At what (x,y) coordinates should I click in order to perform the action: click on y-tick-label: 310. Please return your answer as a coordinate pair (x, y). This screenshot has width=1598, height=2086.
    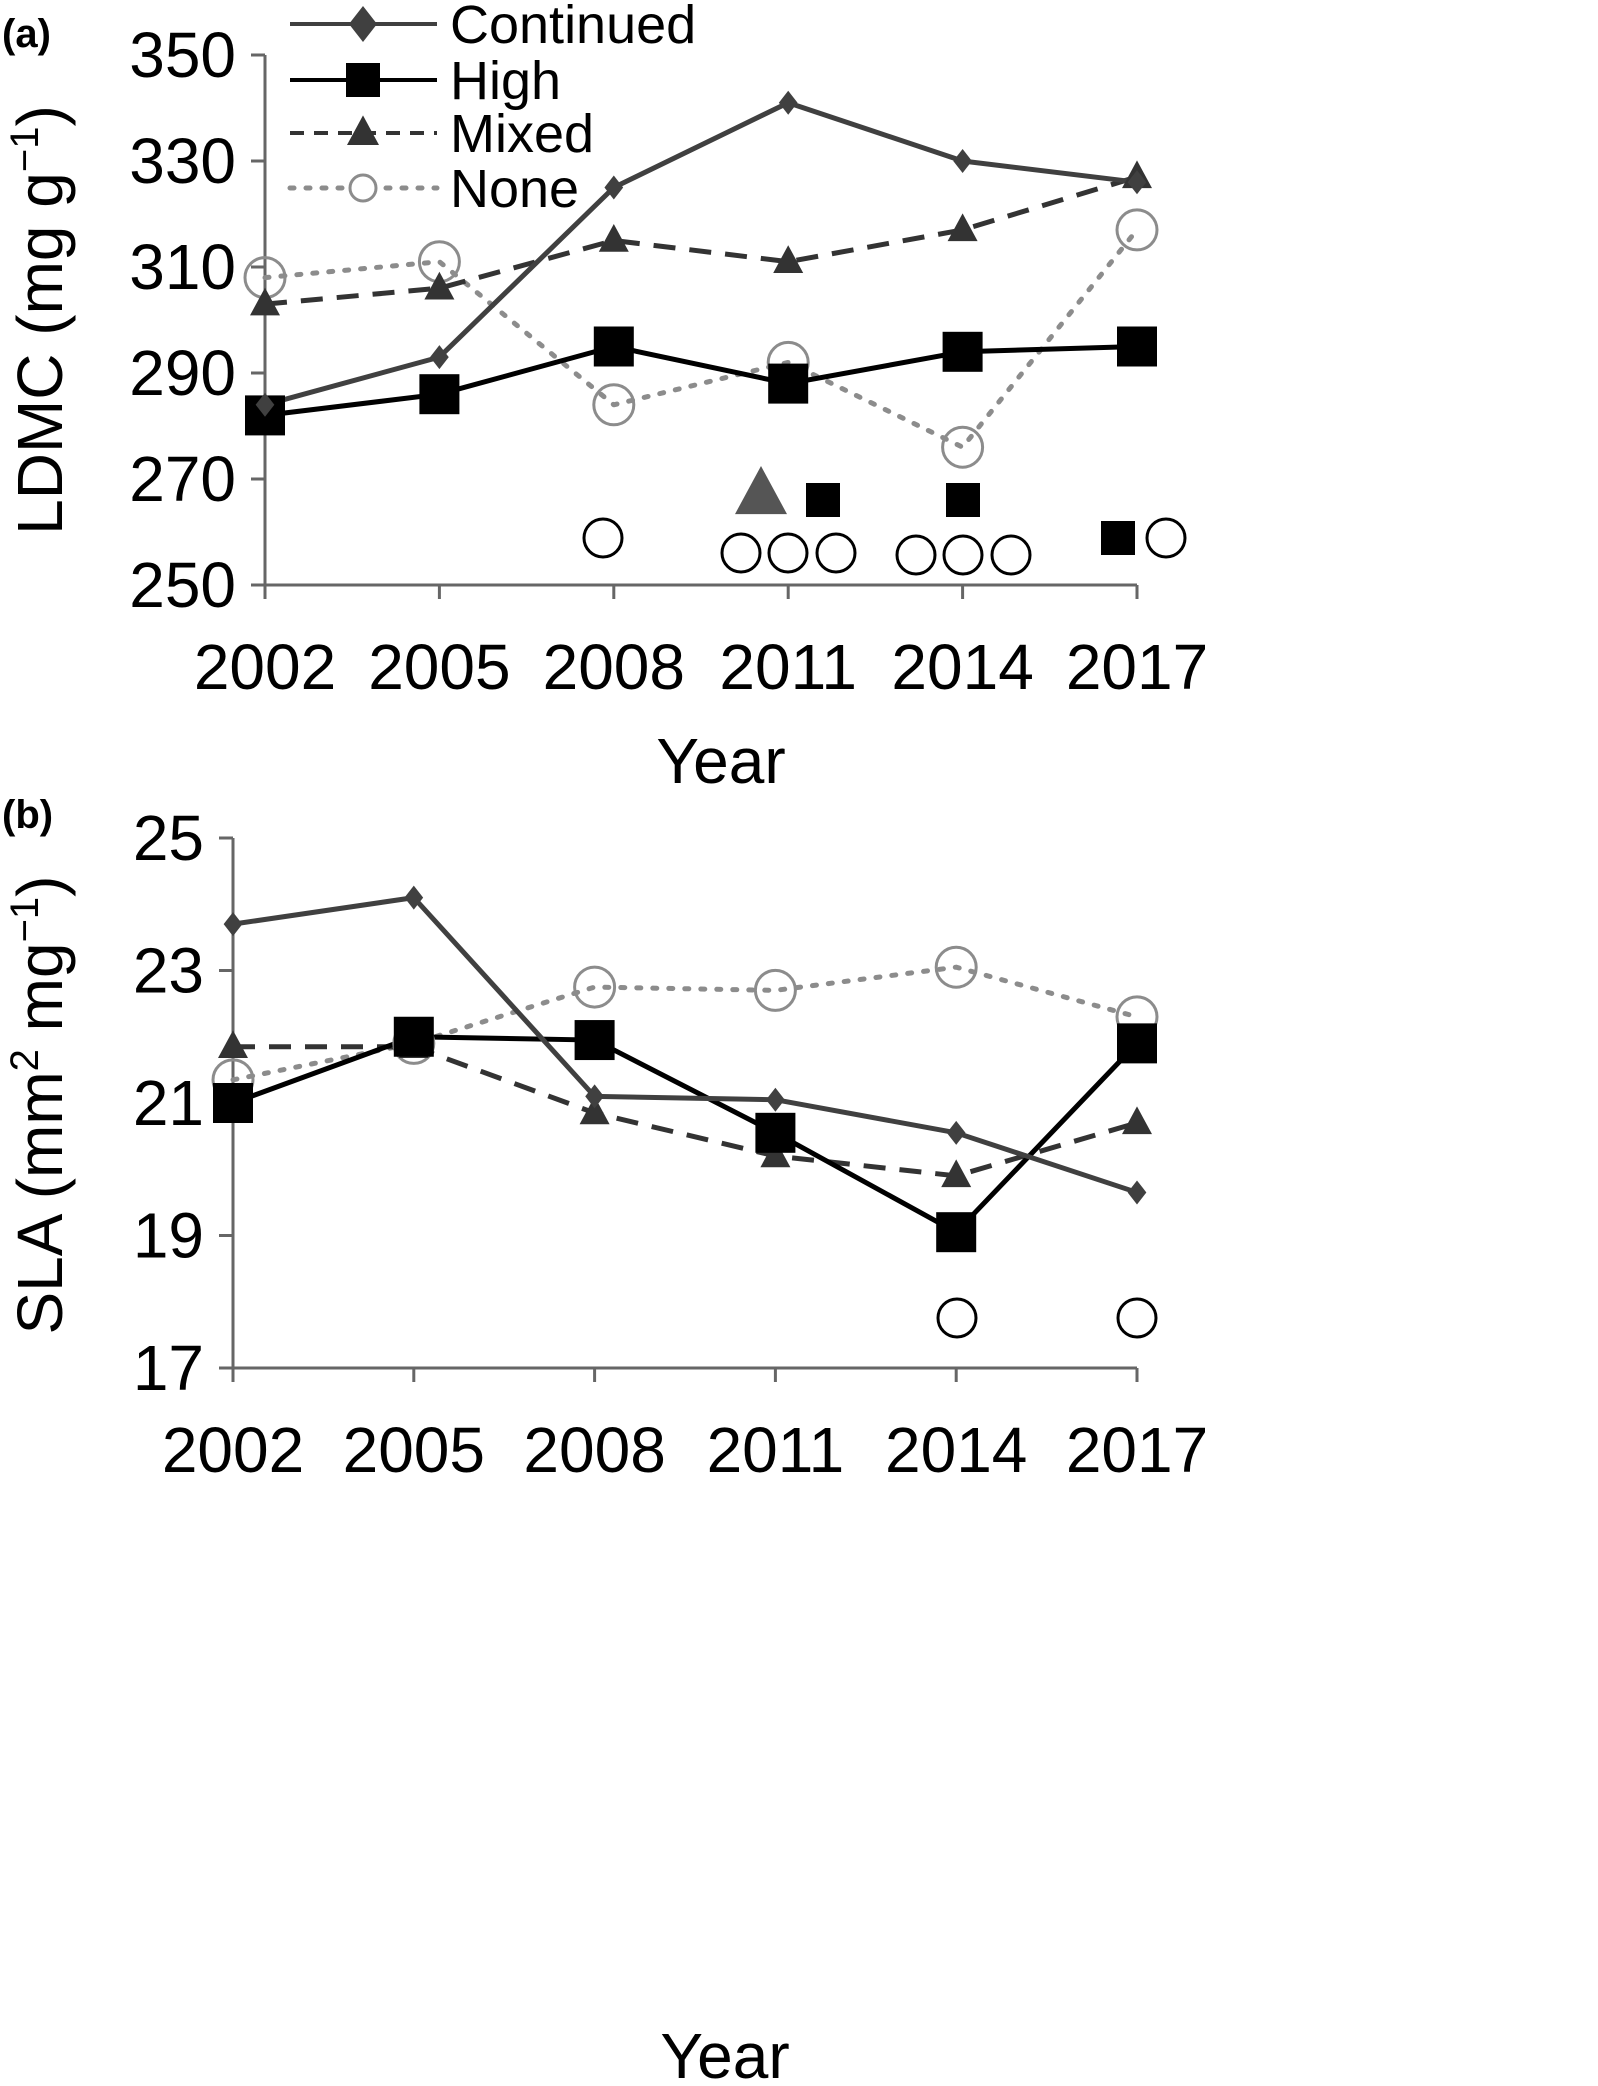
    Looking at the image, I should click on (182, 267).